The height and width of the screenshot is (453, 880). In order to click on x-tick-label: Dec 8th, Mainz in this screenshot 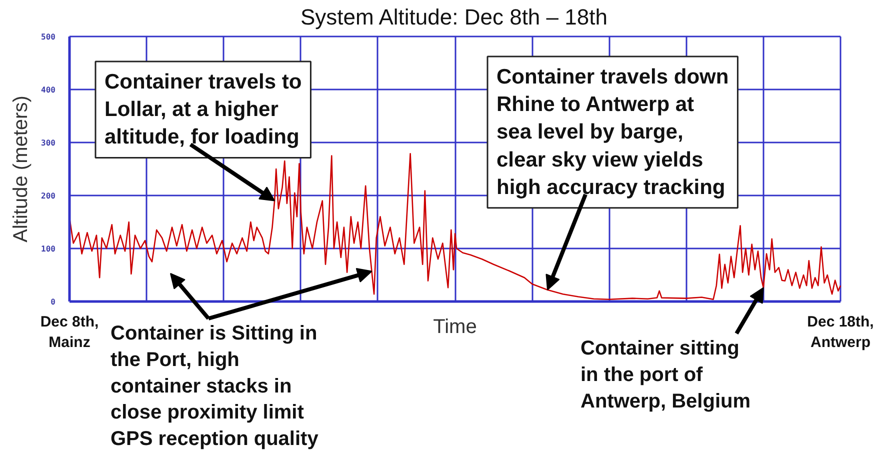, I will do `click(69, 332)`.